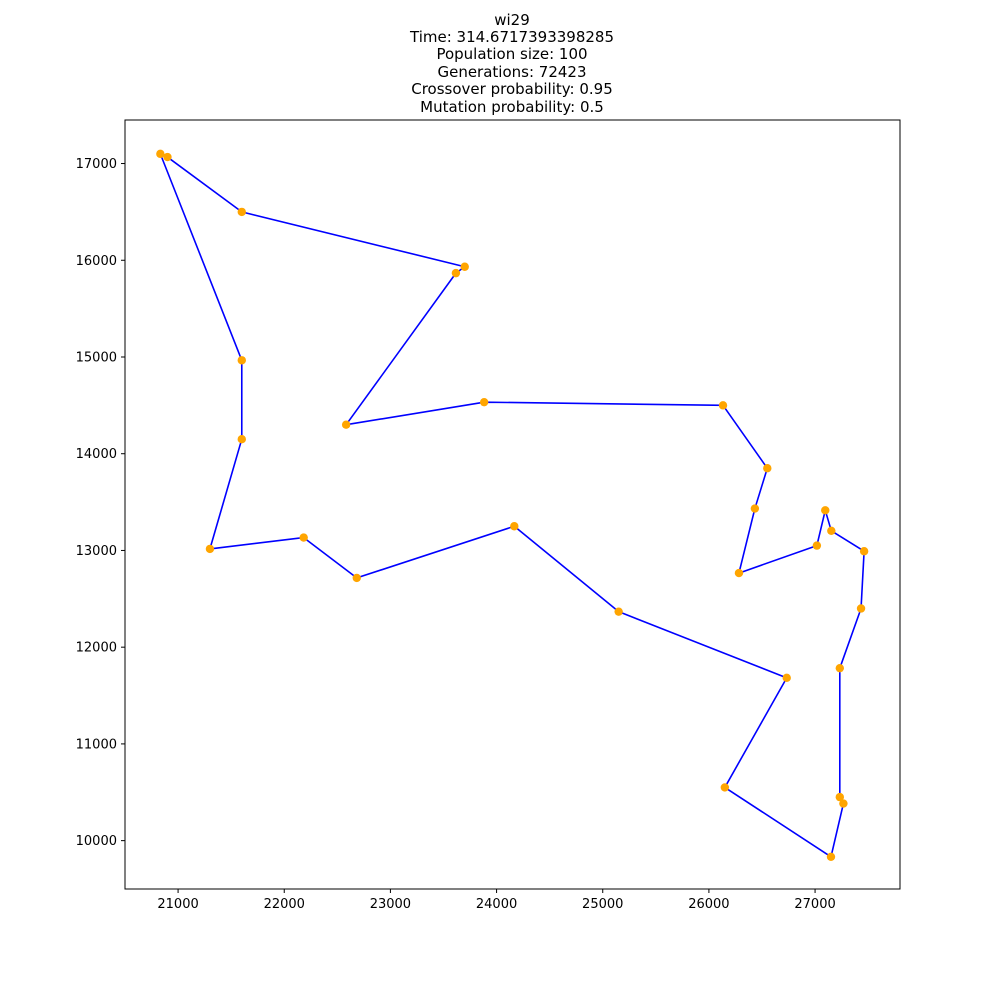 This screenshot has height=1000, width=1000. Describe the element at coordinates (512, 107) in the screenshot. I see `title-line-mutation: Mutation probability: 0.5` at that location.